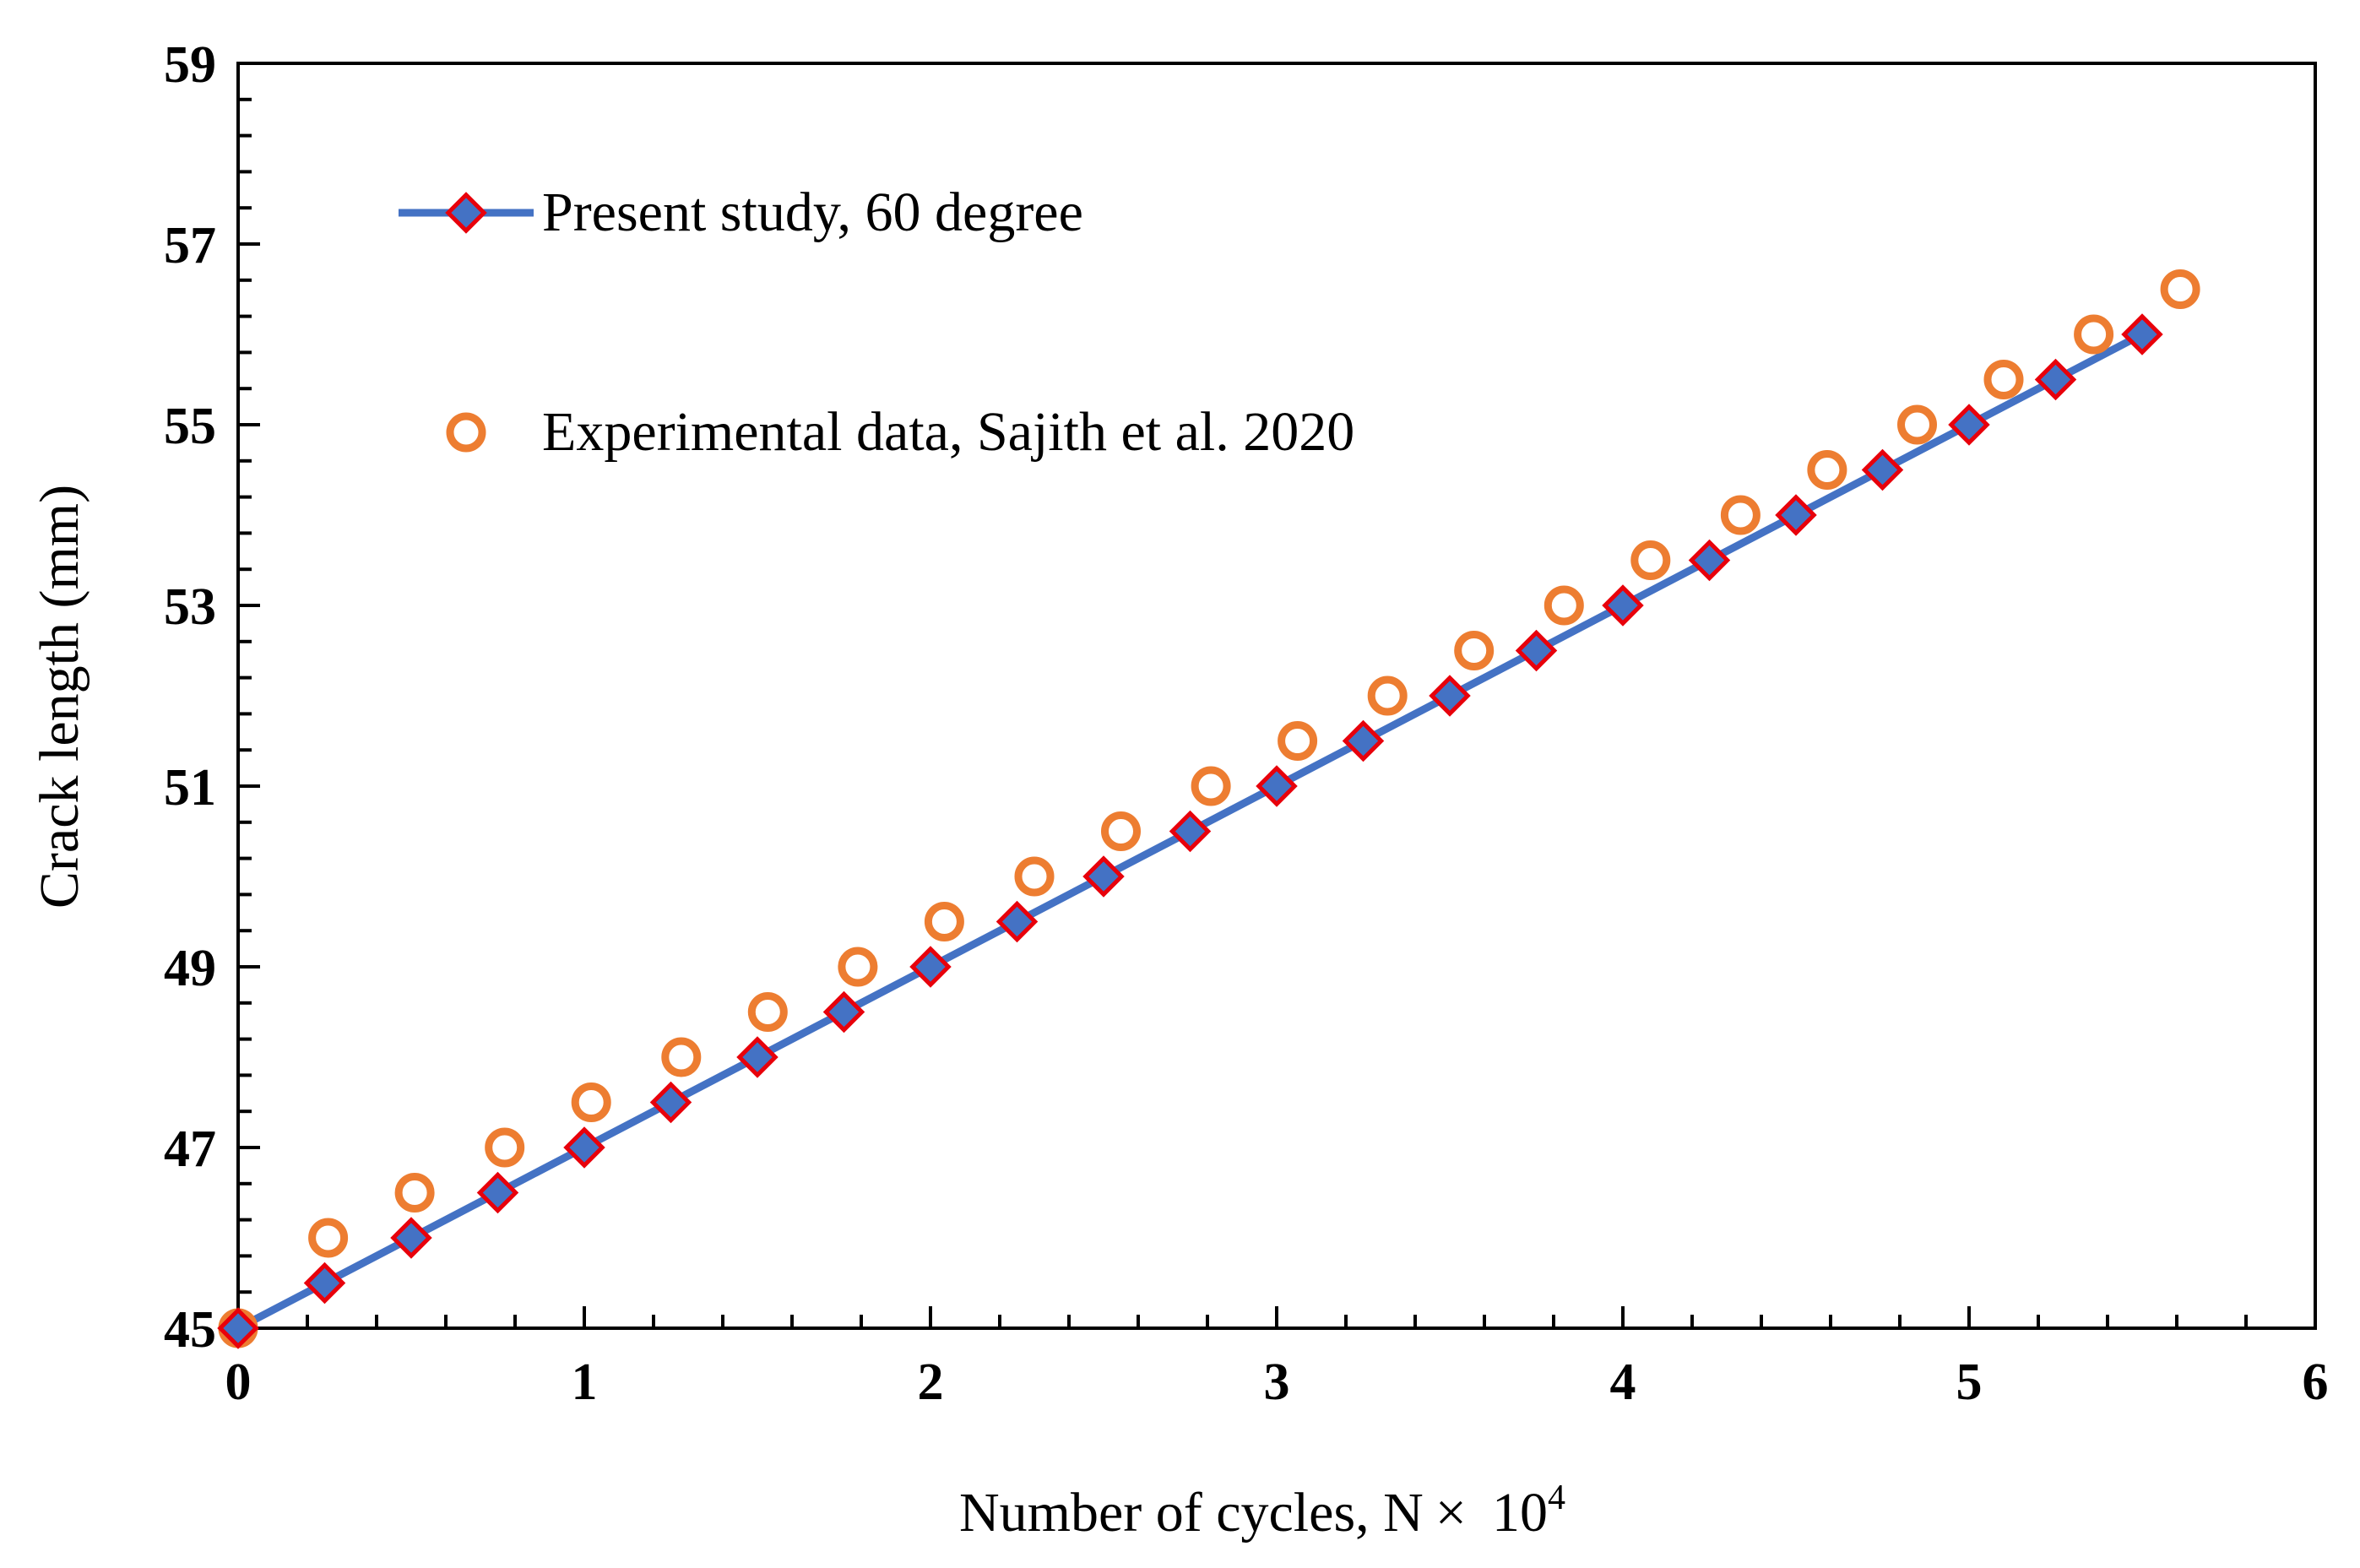 The height and width of the screenshot is (1568, 2360). Describe the element at coordinates (1191, 1513) in the screenshot. I see `x-axis-title-main: Number of cycles, N` at that location.